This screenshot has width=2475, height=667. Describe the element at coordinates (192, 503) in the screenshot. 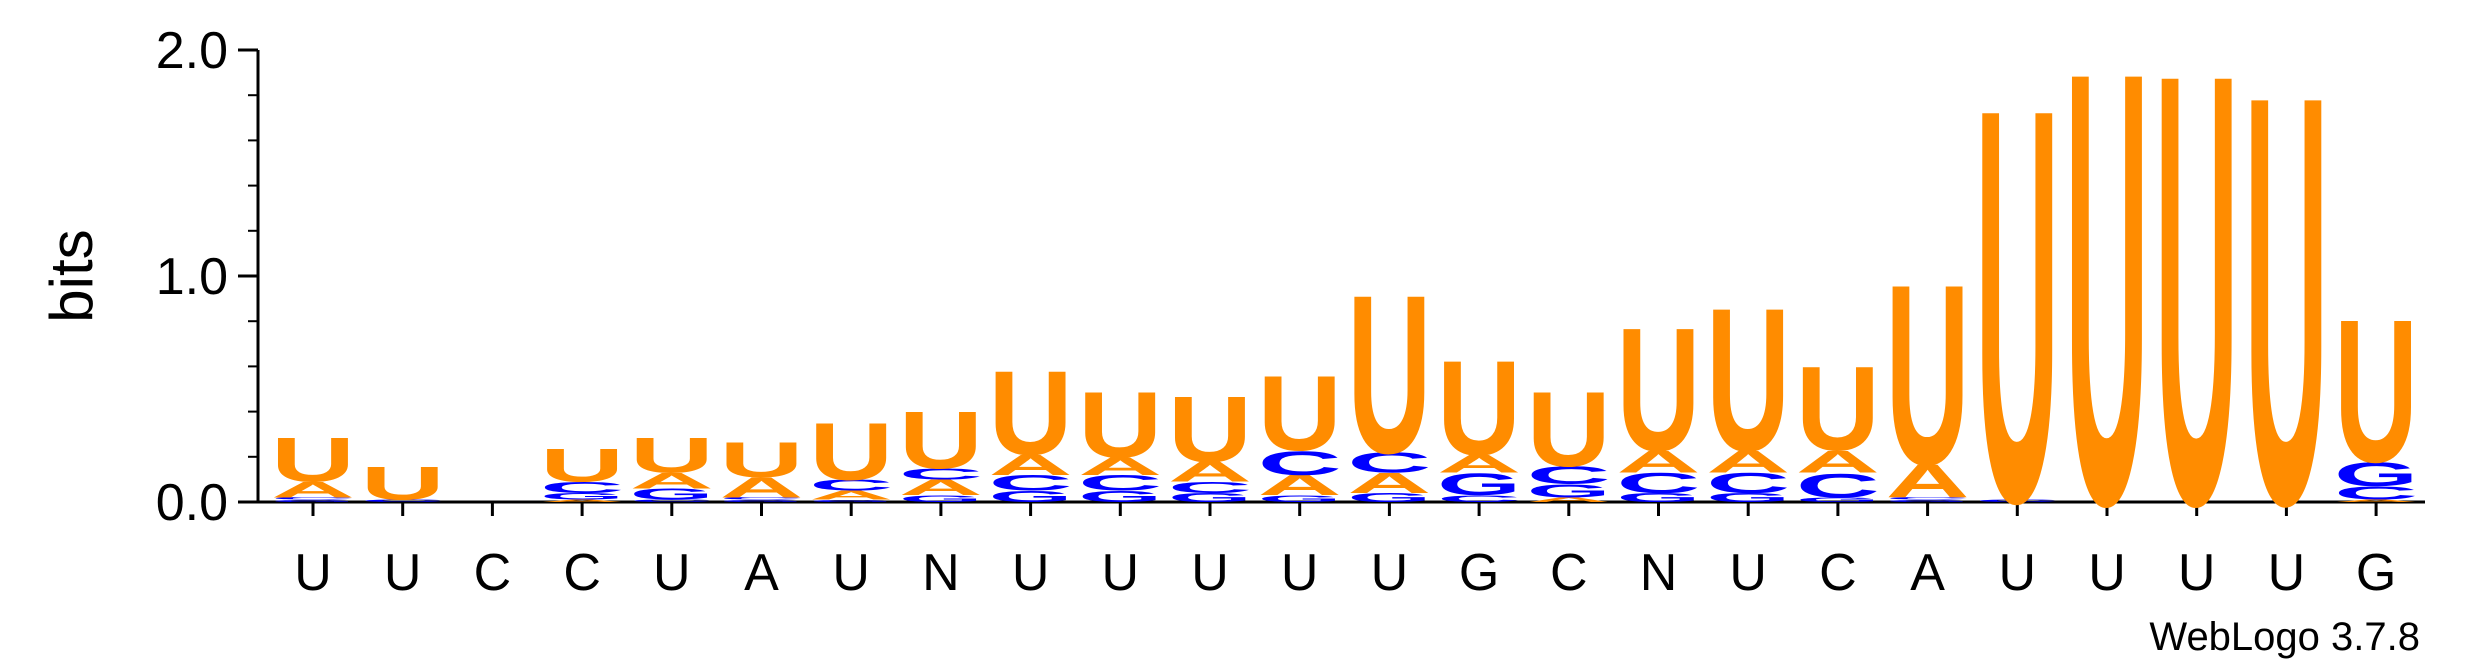

I see `y-tick-label: 0.0` at that location.